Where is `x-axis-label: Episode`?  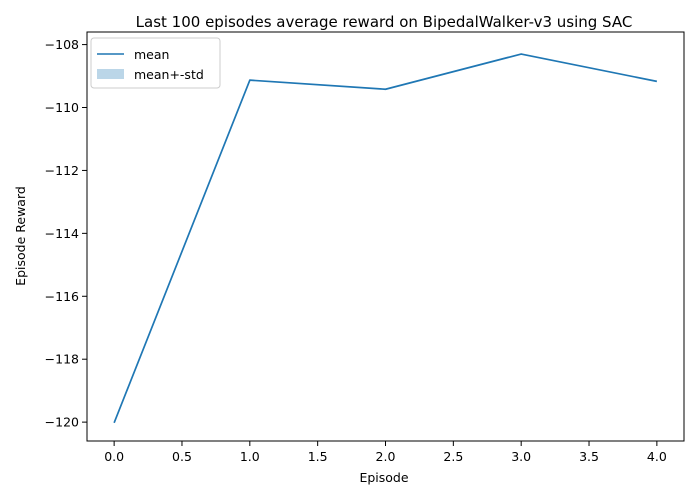
x-axis-label: Episode is located at coordinates (383, 477).